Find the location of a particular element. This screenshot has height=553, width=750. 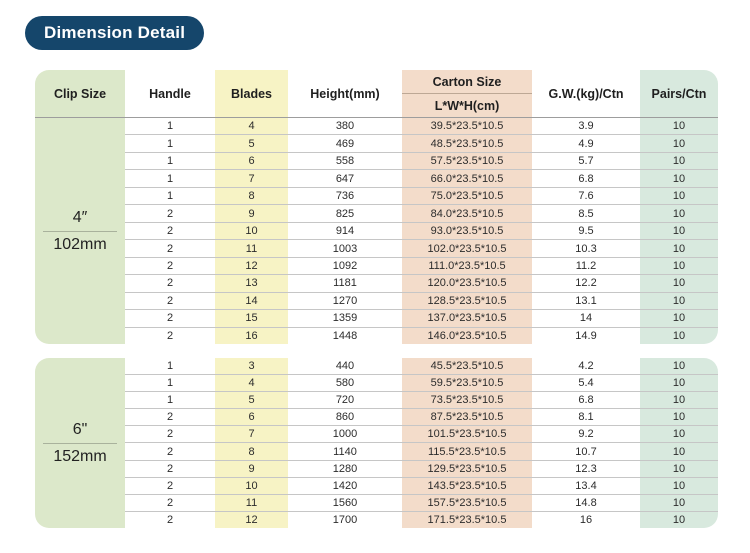

table-row: 2 12 1700 171.5*23.5*10.5 16 10 is located at coordinates (421, 519).